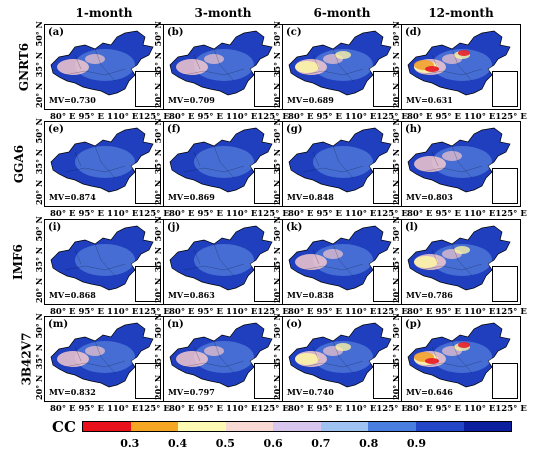 This screenshot has height=456, width=550. Describe the element at coordinates (177, 443) in the screenshot. I see `colorbar-tick: 0.4` at that location.